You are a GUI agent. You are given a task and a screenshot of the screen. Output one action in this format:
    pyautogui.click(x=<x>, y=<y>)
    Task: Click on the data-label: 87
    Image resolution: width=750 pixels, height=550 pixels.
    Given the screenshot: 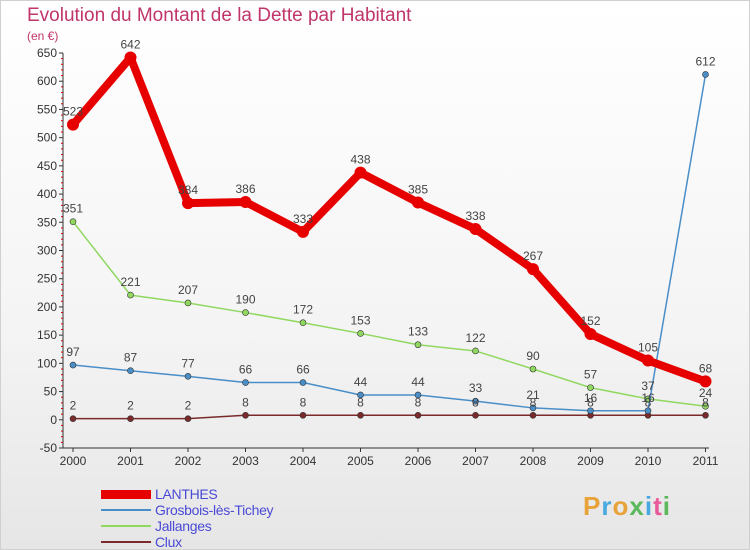 What is the action you would take?
    pyautogui.click(x=131, y=358)
    